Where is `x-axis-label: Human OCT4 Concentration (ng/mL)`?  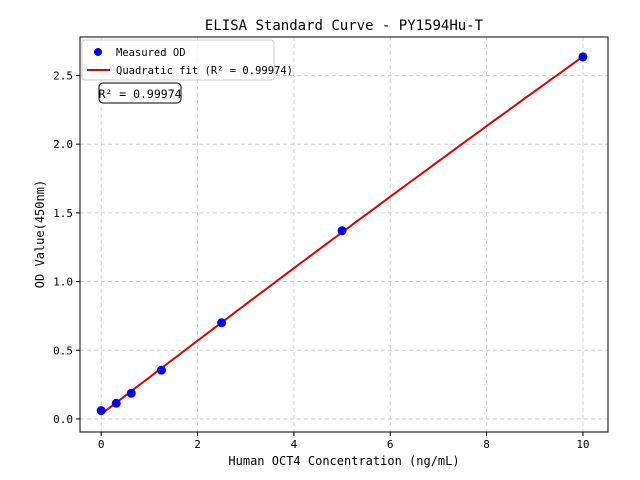 x-axis-label: Human OCT4 Concentration (ng/mL) is located at coordinates (343, 461).